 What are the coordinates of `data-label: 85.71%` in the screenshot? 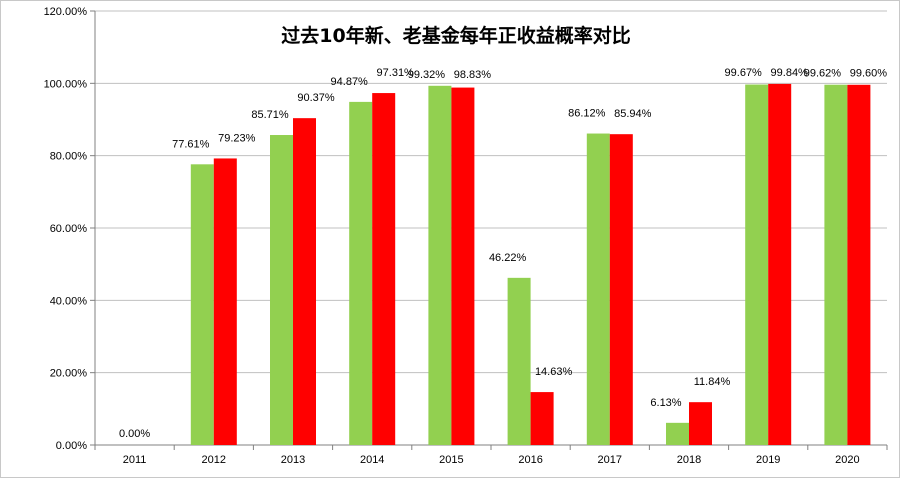 It's located at (270, 115).